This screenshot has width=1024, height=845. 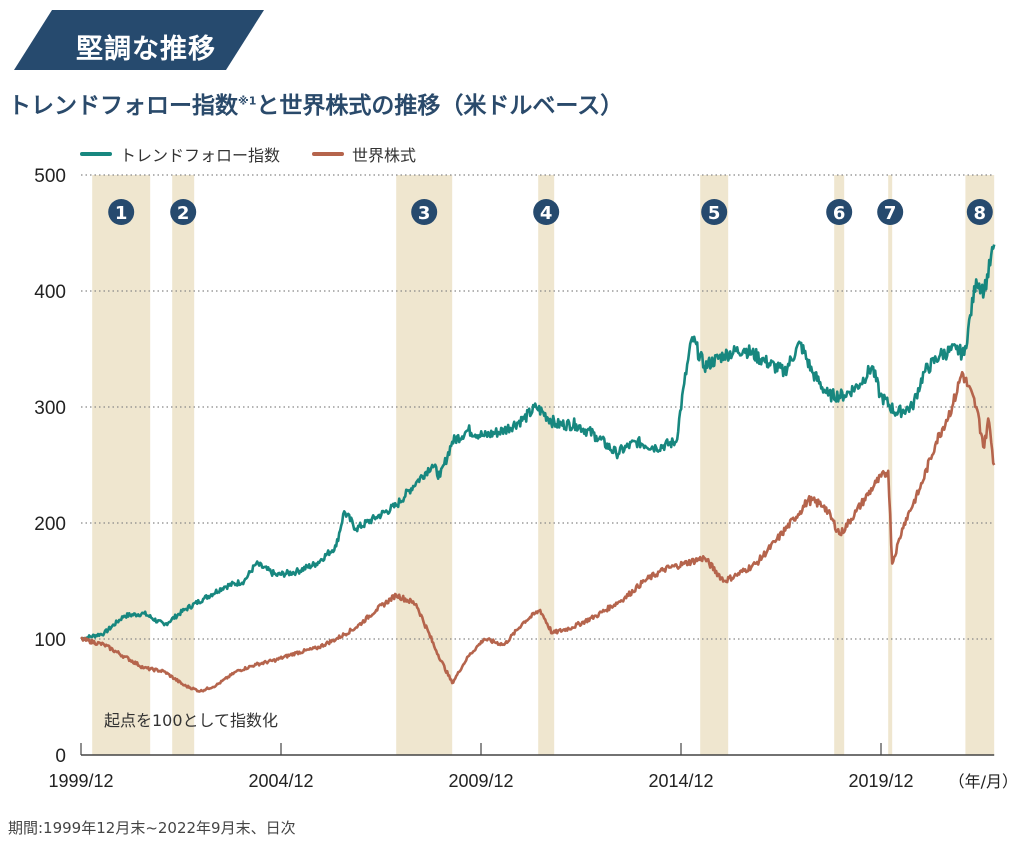 I want to click on section-banner: 堅調な推移, so click(x=139, y=40).